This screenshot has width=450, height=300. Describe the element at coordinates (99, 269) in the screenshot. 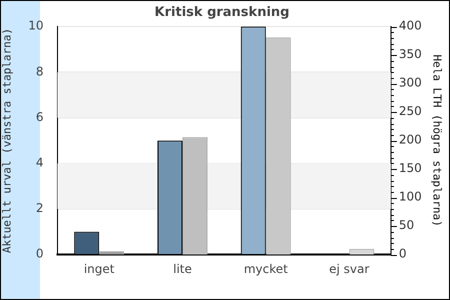

I see `x-tick-label: inget` at that location.